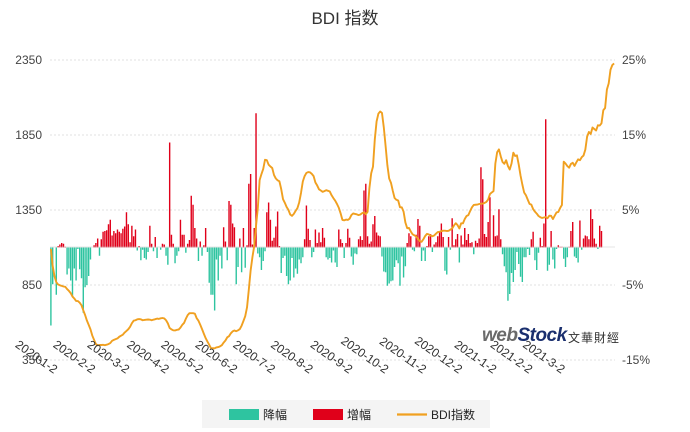 This screenshot has width=690, height=432. Describe the element at coordinates (524, 336) in the screenshot. I see `watermark-brand: webStock` at that location.